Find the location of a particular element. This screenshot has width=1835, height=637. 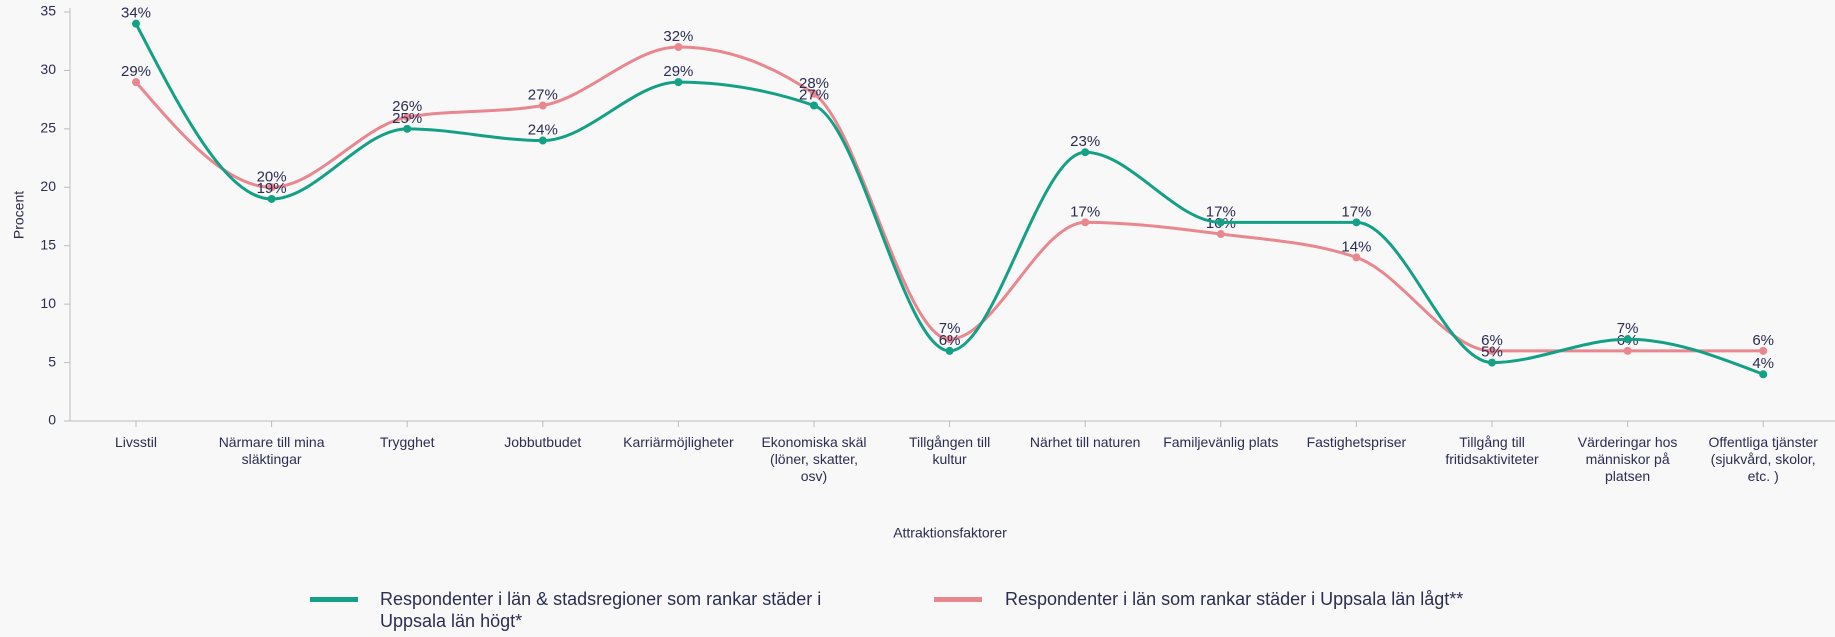

x-tick-label: Närhet till naturen is located at coordinates (1085, 442).